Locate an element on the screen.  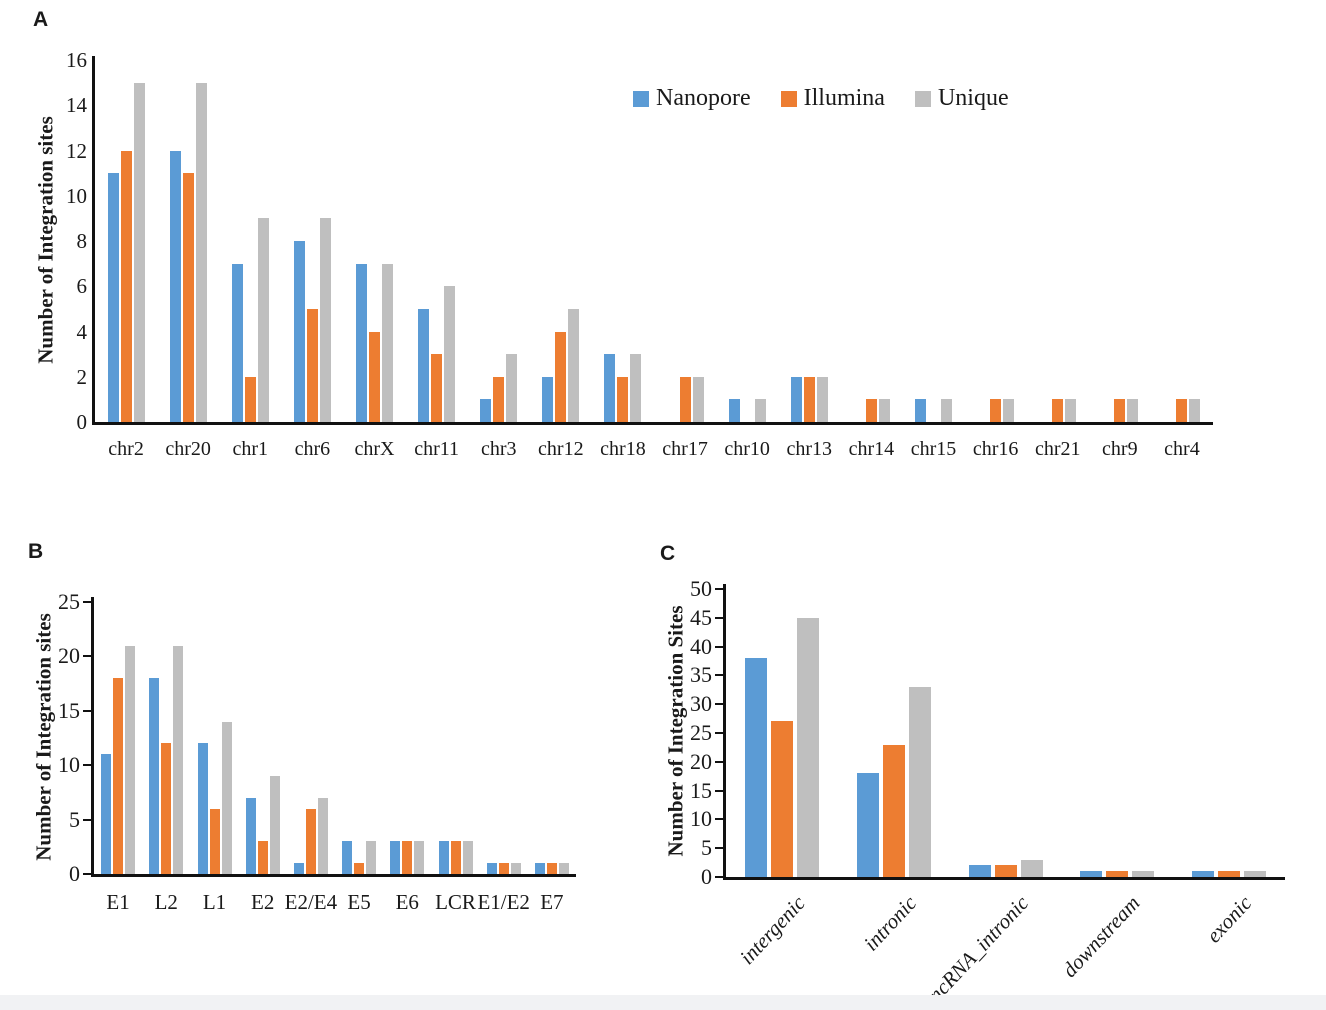
bar-unique-chr3 is located at coordinates (512, 388).